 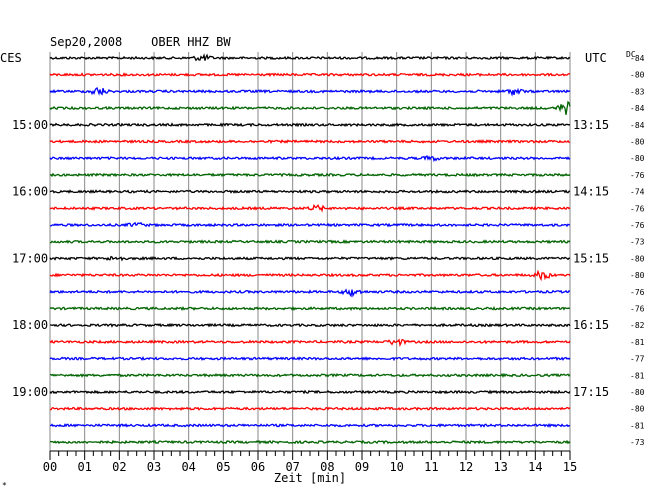 What do you see at coordinates (84, 467) in the screenshot?
I see `x-tick-label: 01` at bounding box center [84, 467].